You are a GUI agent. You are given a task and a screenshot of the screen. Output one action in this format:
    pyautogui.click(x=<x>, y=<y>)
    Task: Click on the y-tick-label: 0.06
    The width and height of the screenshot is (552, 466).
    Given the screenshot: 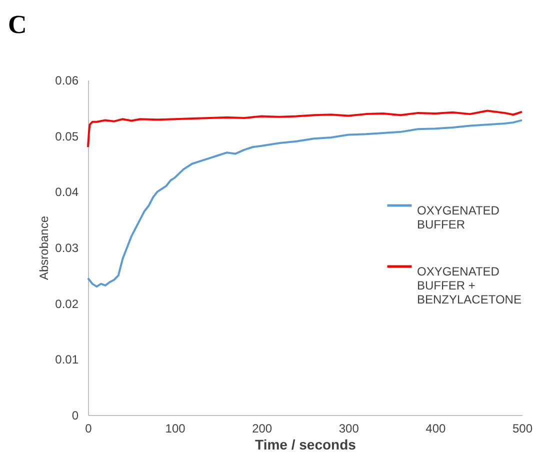 What is the action you would take?
    pyautogui.click(x=67, y=81)
    